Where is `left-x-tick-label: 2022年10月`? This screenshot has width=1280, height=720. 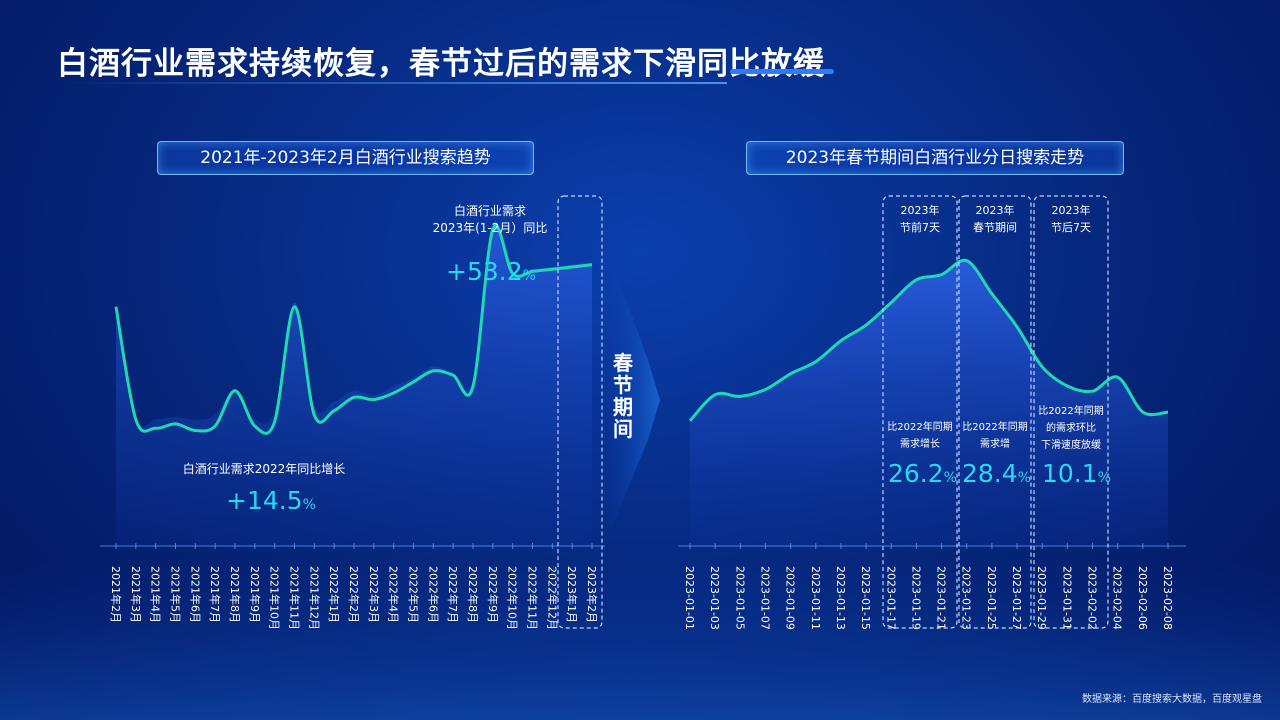
left-x-tick-label: 2022年10月 is located at coordinates (513, 598).